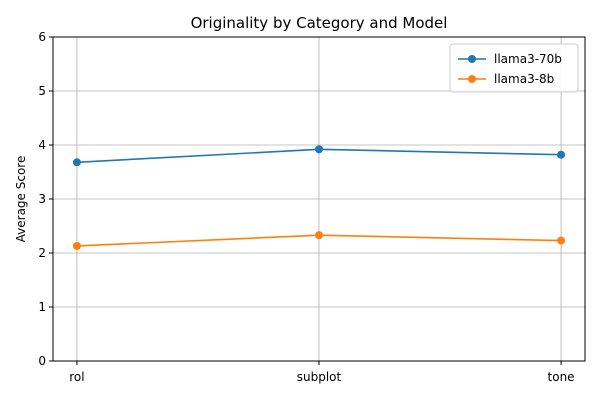 The height and width of the screenshot is (400, 600). What do you see at coordinates (319, 23) in the screenshot?
I see `chart-title: Originality by Category and Model` at bounding box center [319, 23].